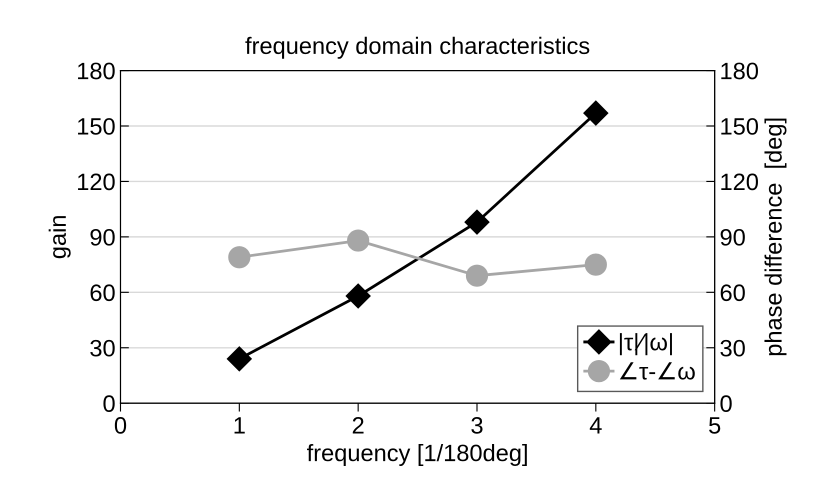 The width and height of the screenshot is (831, 504). What do you see at coordinates (775, 237) in the screenshot?
I see `y2-axis-title: phase difference [deg]` at bounding box center [775, 237].